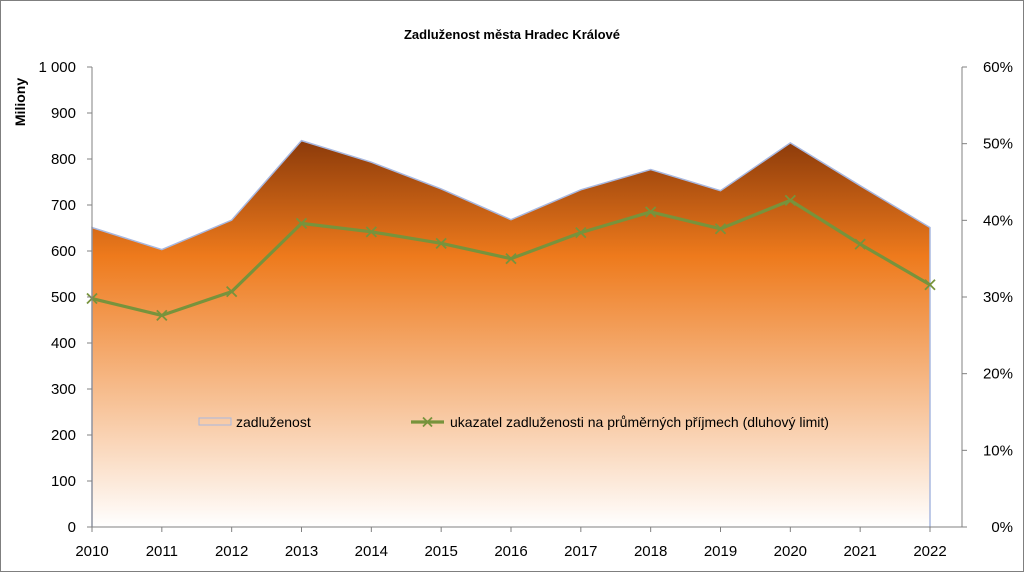 Image resolution: width=1024 pixels, height=572 pixels. Describe the element at coordinates (512, 34) in the screenshot. I see `chart-title: Zadluženost města Hradec Králové` at that location.